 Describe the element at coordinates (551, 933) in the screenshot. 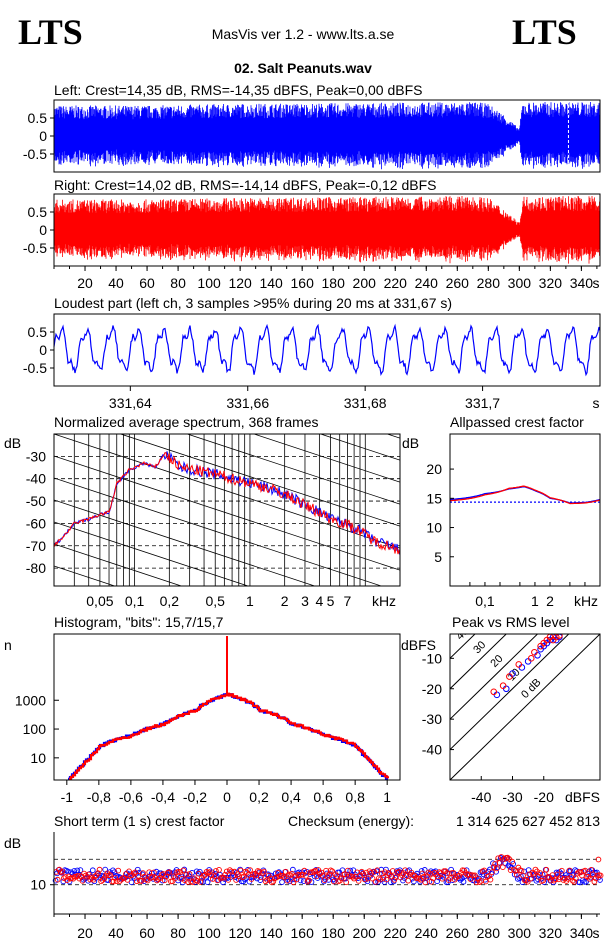

I see `xtick-label: 320` at that location.